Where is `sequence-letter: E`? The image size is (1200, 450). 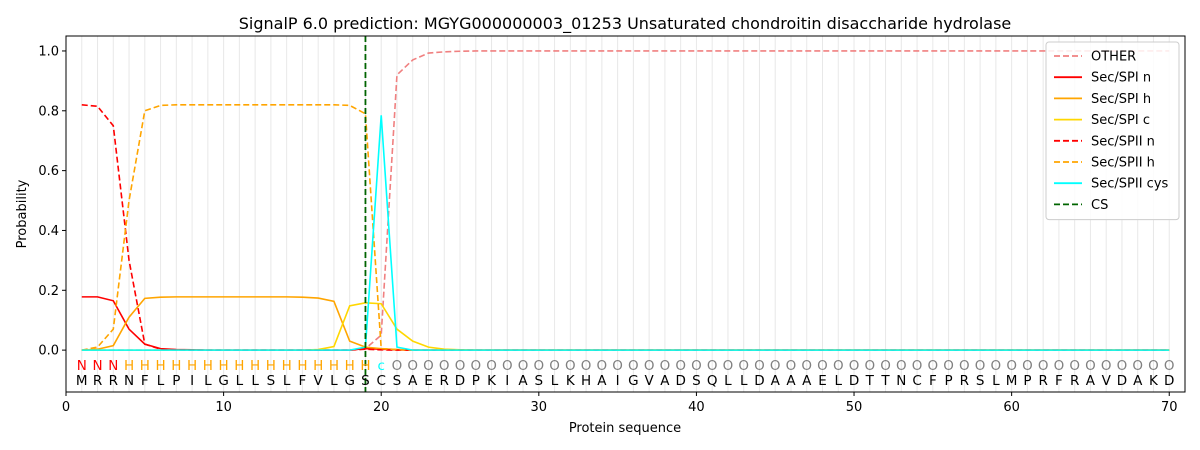 sequence-letter: E is located at coordinates (428, 381).